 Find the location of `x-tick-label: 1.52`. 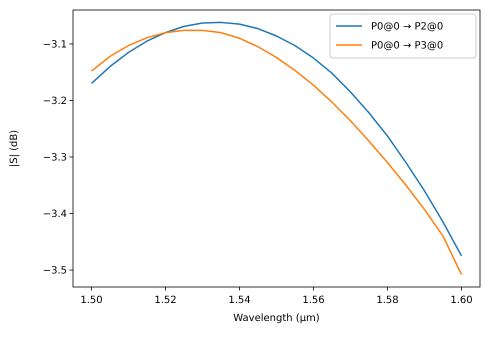

x-tick-label: 1.52 is located at coordinates (165, 300).